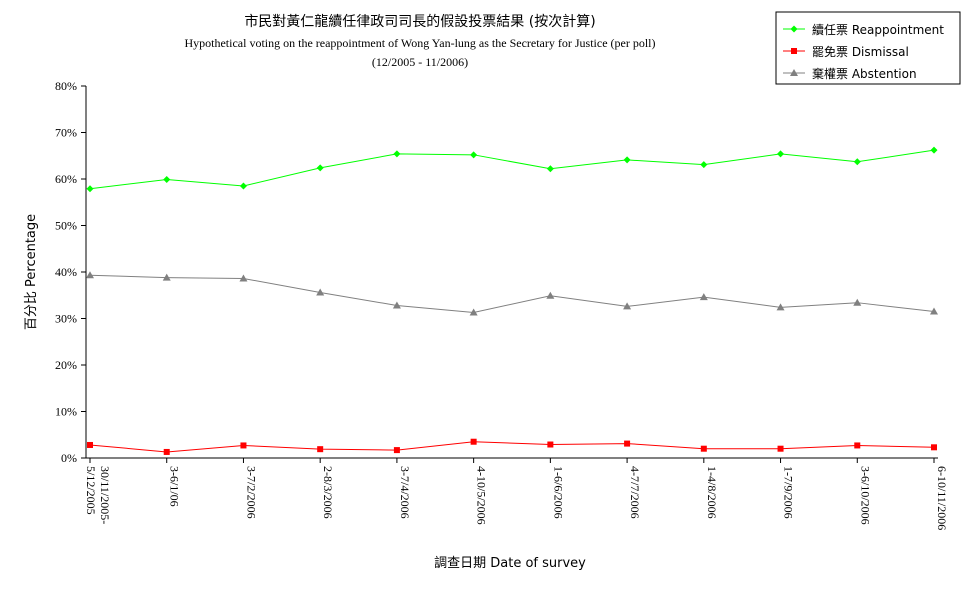 Image resolution: width=974 pixels, height=599 pixels. I want to click on x-tick-label: 1-4/8/2006, so click(712, 492).